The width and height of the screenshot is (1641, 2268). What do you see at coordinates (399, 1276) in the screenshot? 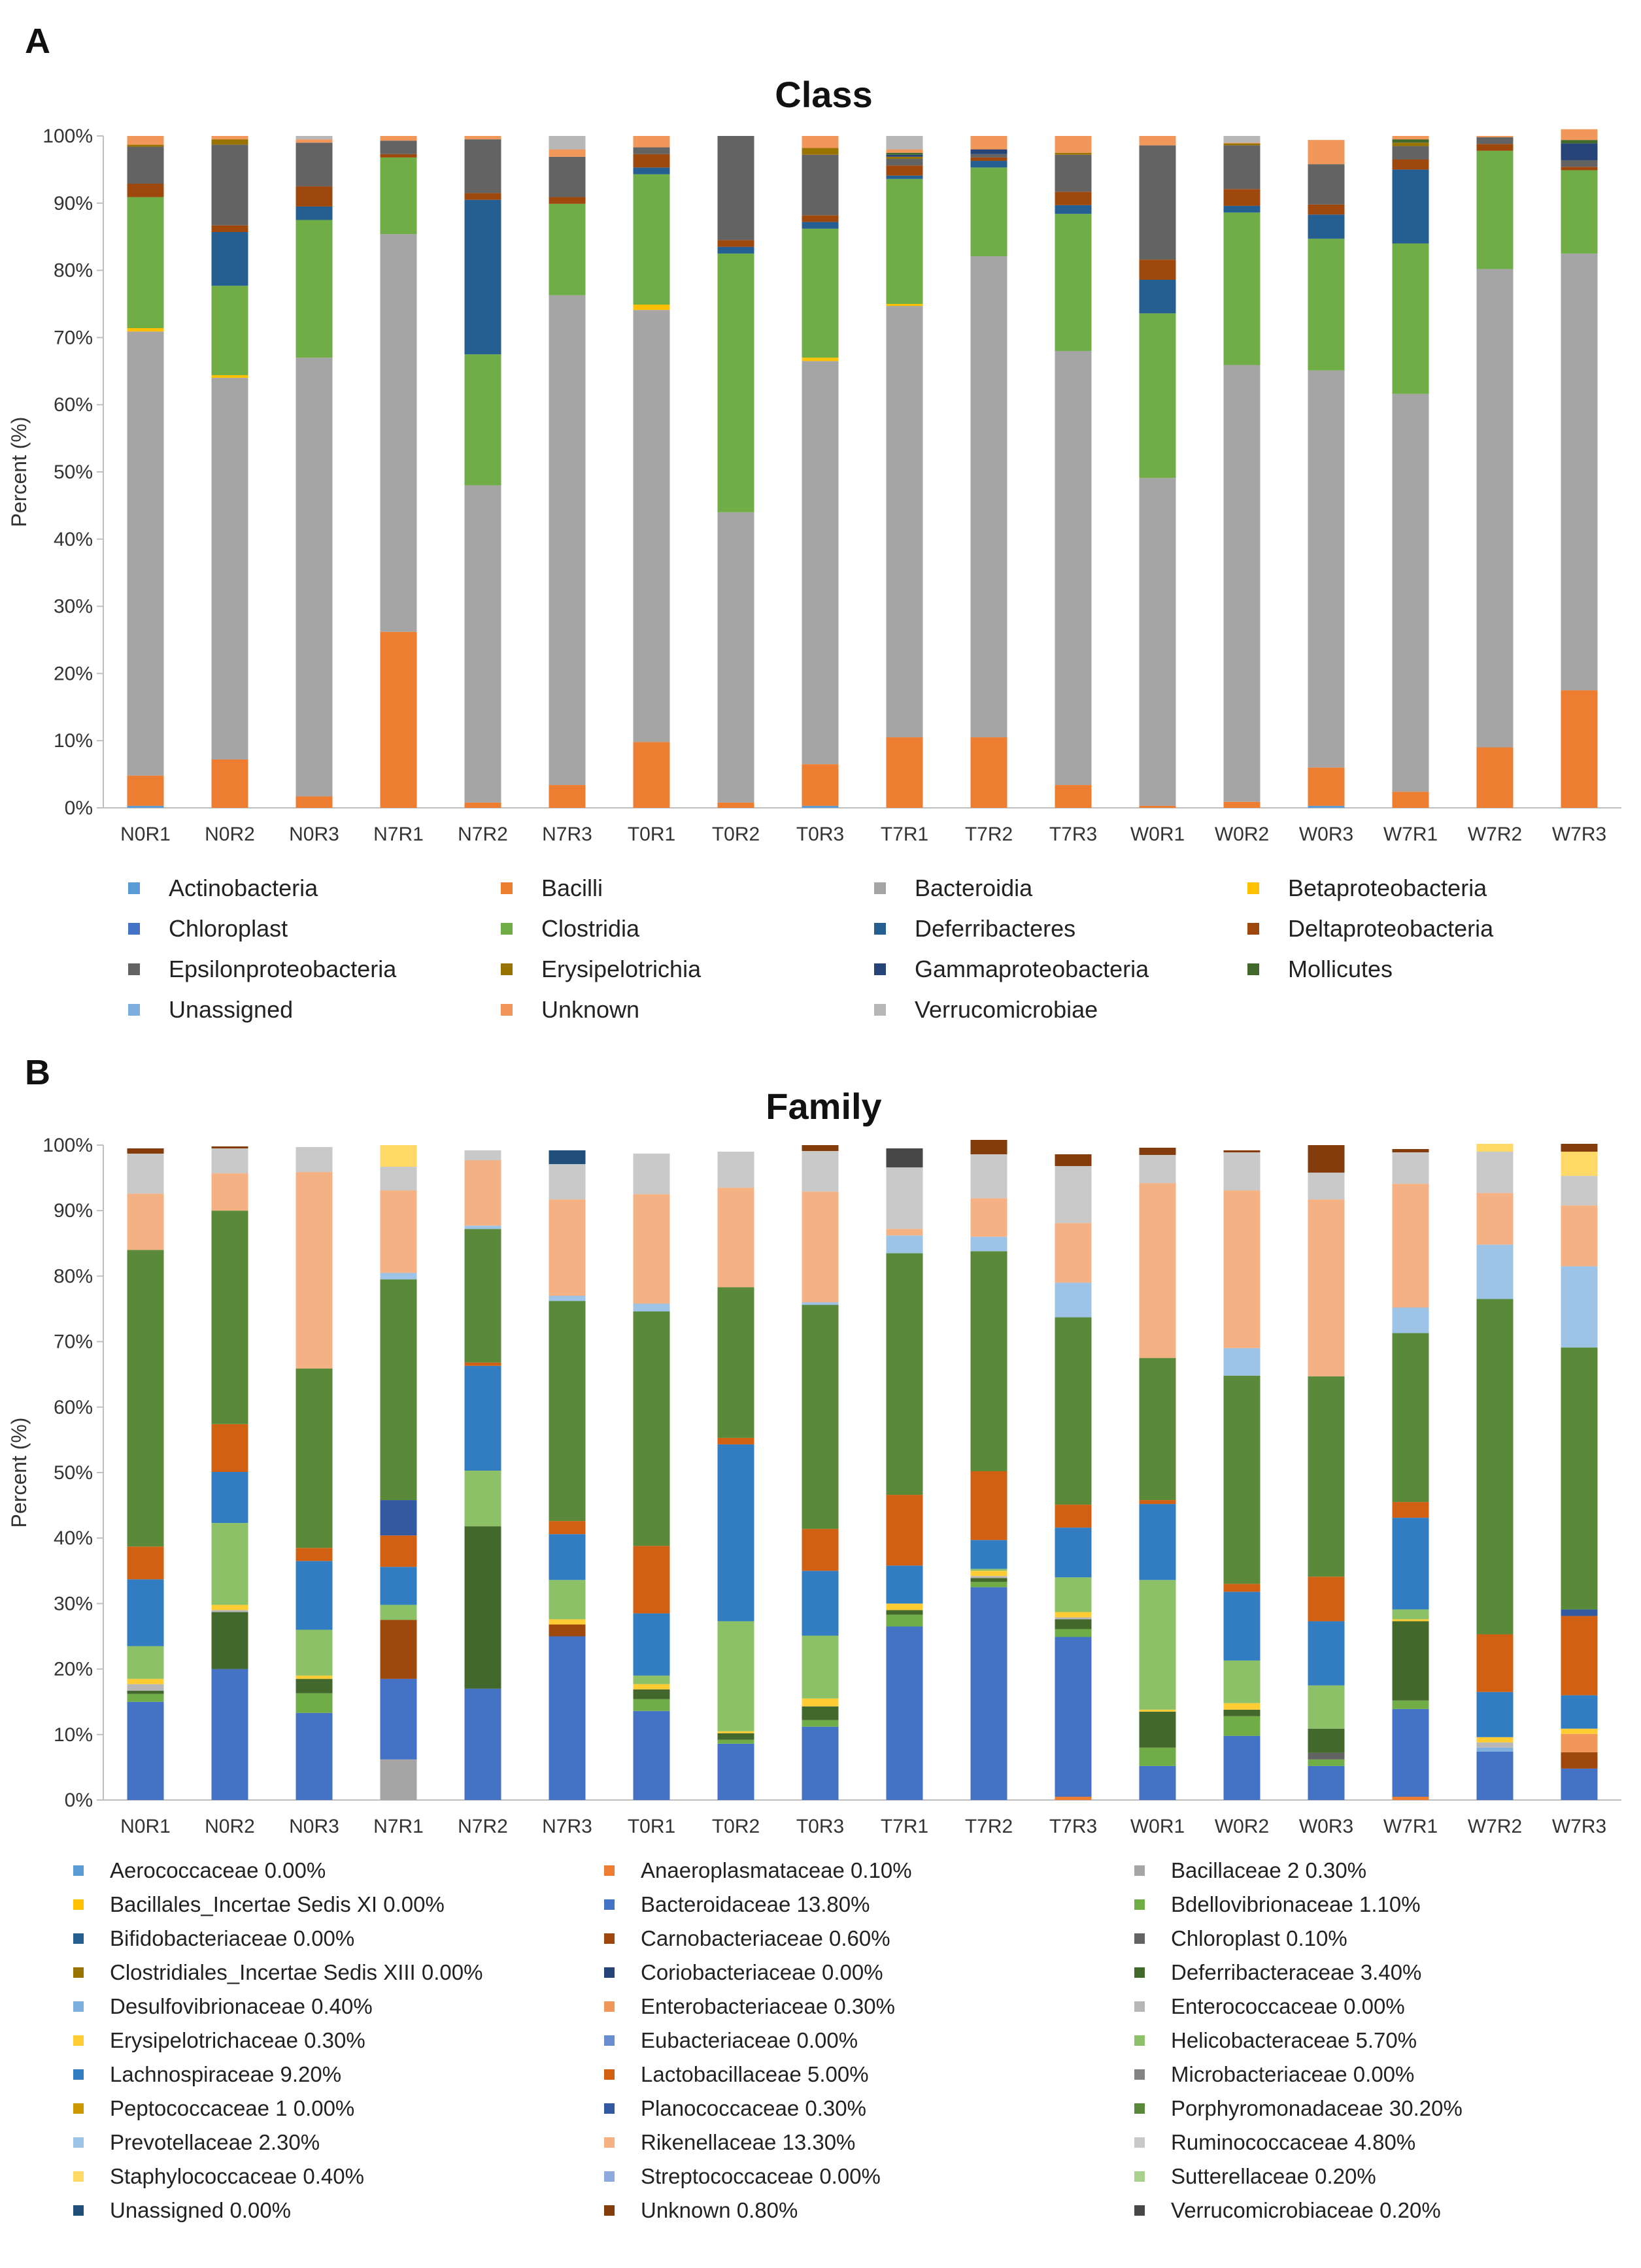
I see `bar-segment-prevotellaceae-n7r1` at bounding box center [399, 1276].